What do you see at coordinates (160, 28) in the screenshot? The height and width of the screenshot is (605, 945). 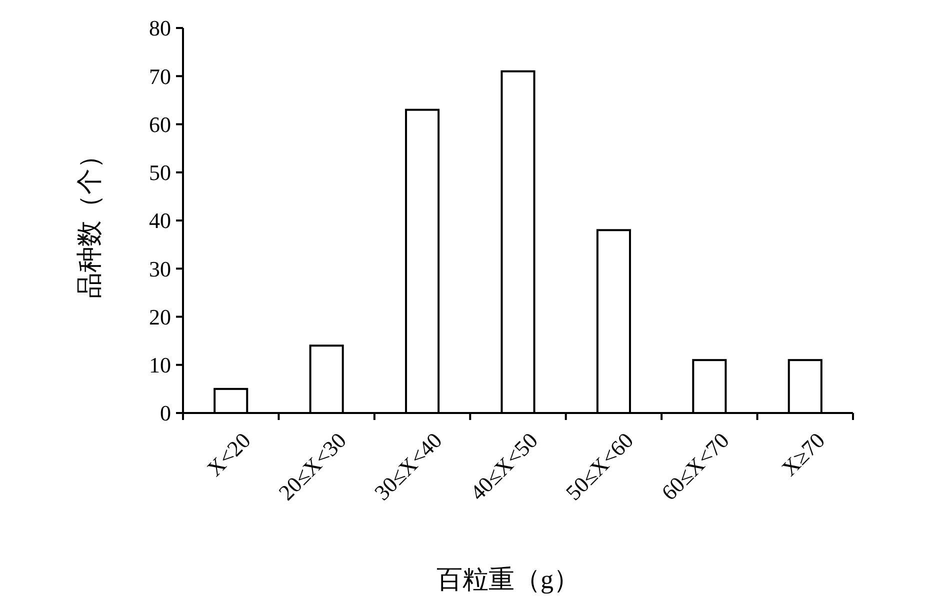 I see `y-tick-label: 80` at bounding box center [160, 28].